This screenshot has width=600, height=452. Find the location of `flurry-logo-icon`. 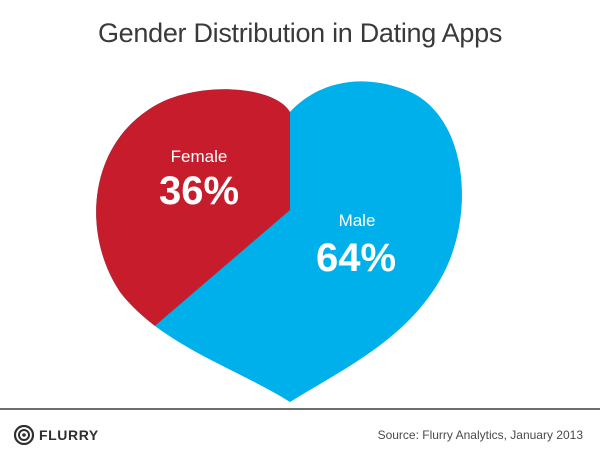

flurry-logo-icon is located at coordinates (24, 435).